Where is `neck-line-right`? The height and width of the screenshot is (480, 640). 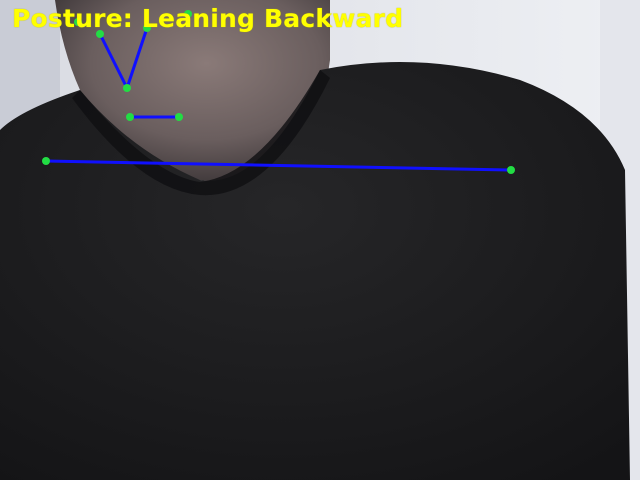 neck-line-right is located at coordinates (137, 58).